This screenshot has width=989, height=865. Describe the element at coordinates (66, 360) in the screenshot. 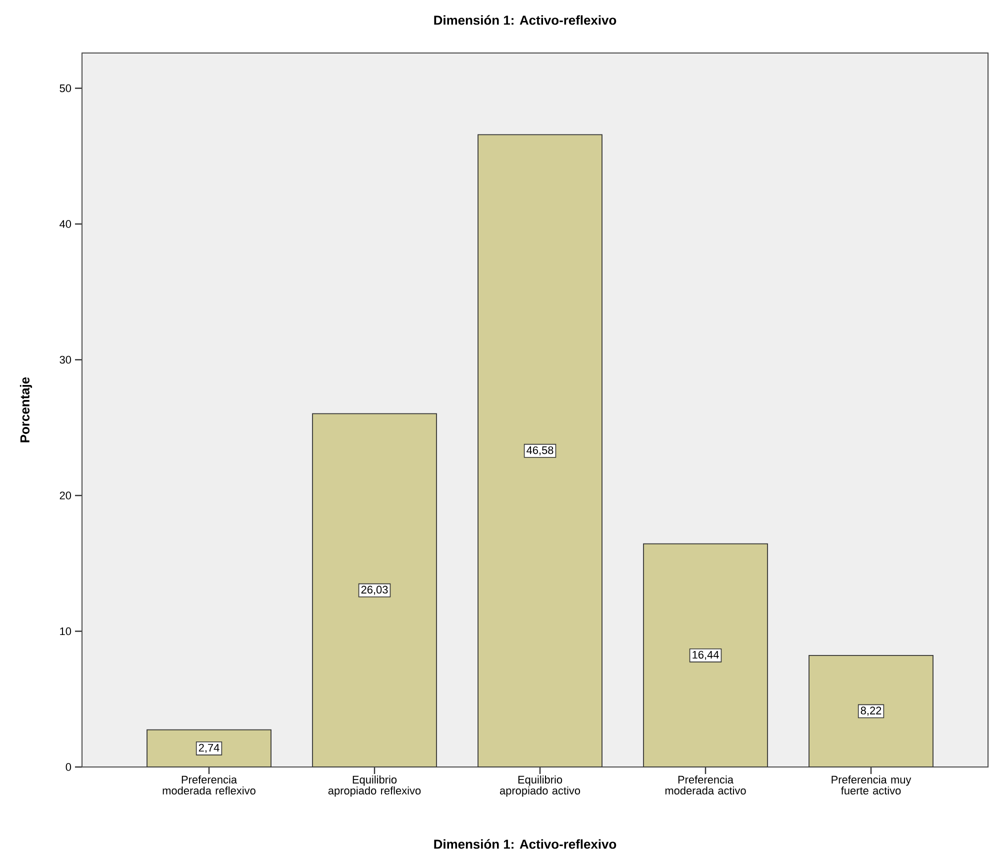

I see `y-tick-label: 30` at that location.